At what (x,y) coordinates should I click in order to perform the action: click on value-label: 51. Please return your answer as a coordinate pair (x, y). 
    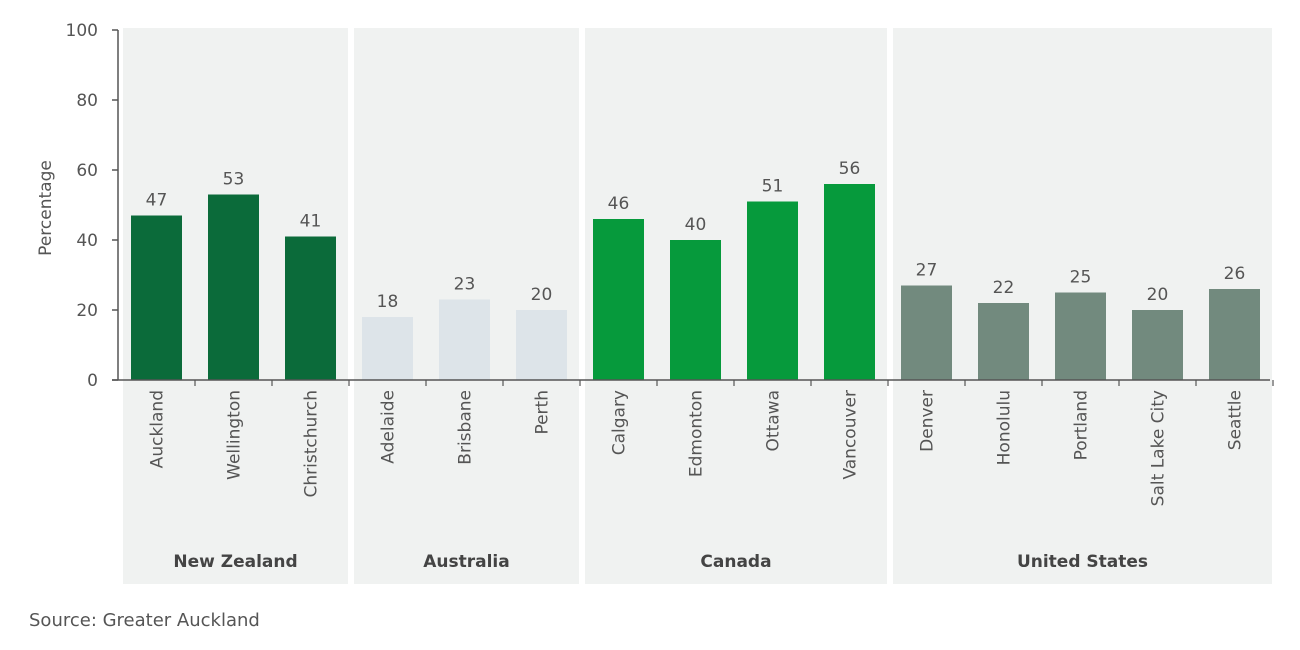
    Looking at the image, I should click on (773, 187).